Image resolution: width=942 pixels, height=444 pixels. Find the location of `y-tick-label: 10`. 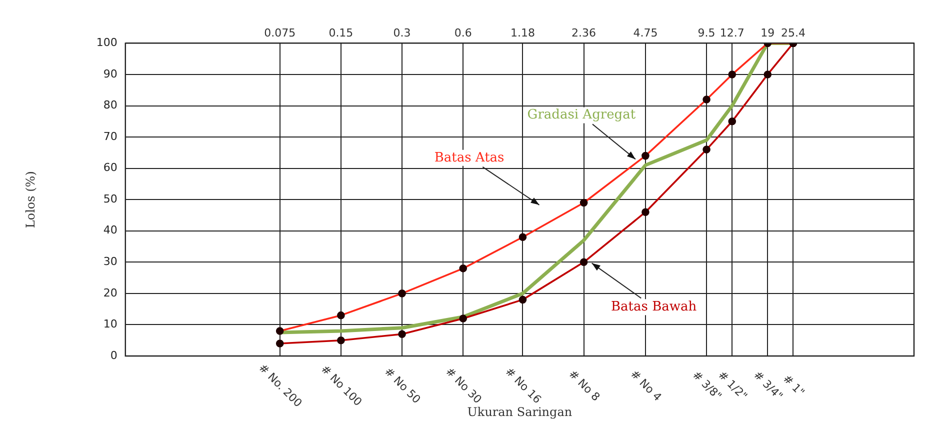

y-tick-label: 10 is located at coordinates (110, 324).